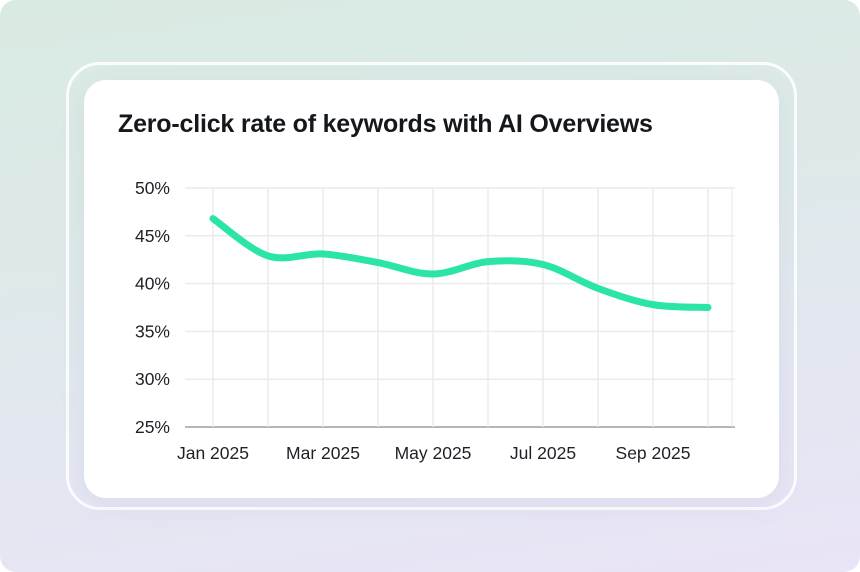 The image size is (860, 572). What do you see at coordinates (152, 284) in the screenshot?
I see `y-tick-label: 40%` at bounding box center [152, 284].